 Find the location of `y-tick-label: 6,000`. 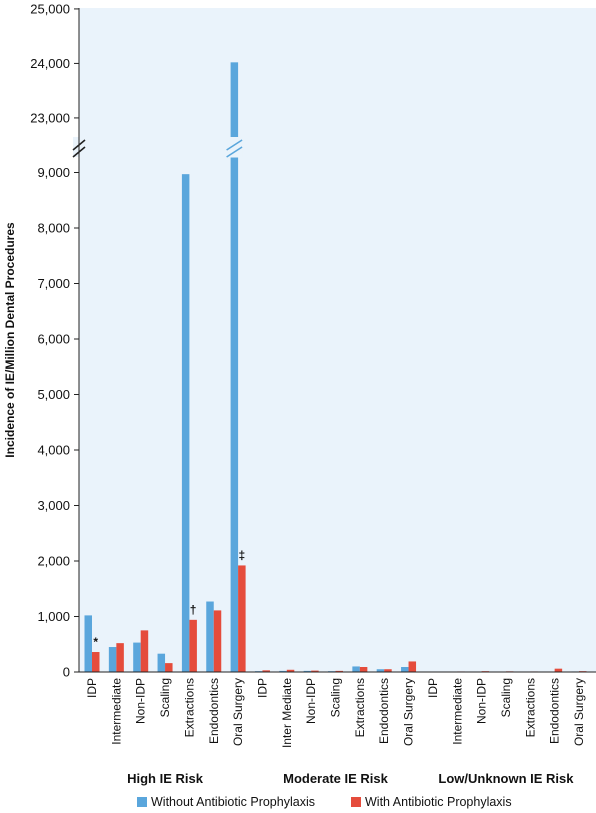

y-tick-label: 6,000 is located at coordinates (53, 339).